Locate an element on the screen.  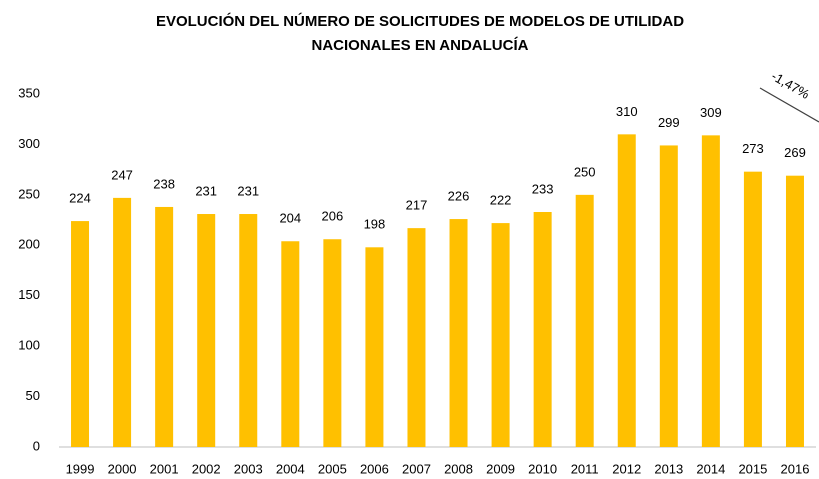
y-tick-label: 150 is located at coordinates (29, 294).